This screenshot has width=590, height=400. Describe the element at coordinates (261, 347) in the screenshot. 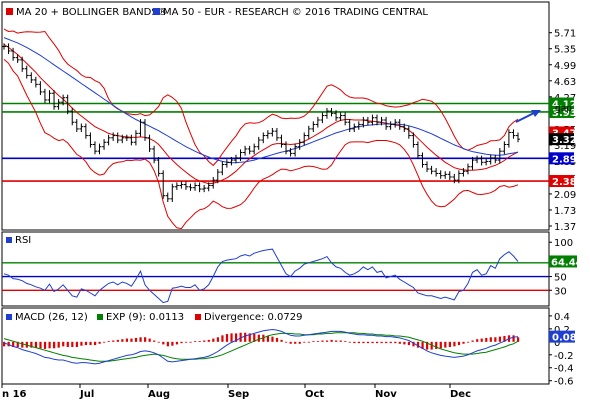

I see `exp-line` at that location.